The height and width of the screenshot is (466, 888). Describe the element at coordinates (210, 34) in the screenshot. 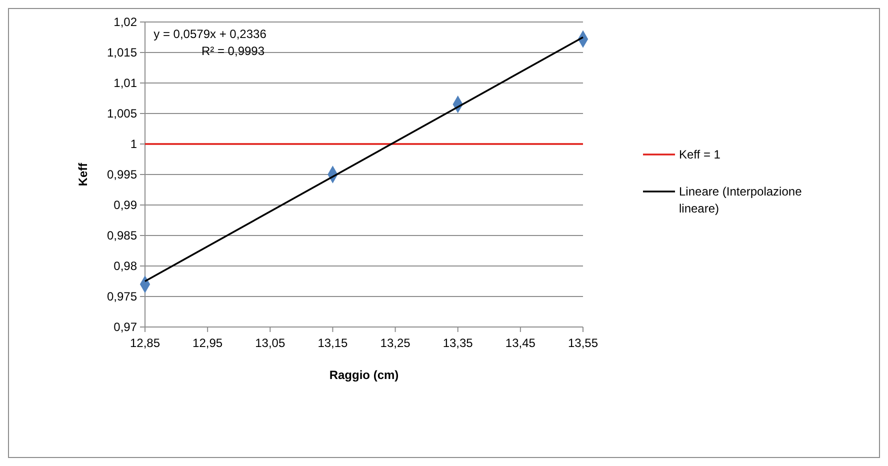

I see `annotation: y = 0,0579x + 0,2336` at that location.